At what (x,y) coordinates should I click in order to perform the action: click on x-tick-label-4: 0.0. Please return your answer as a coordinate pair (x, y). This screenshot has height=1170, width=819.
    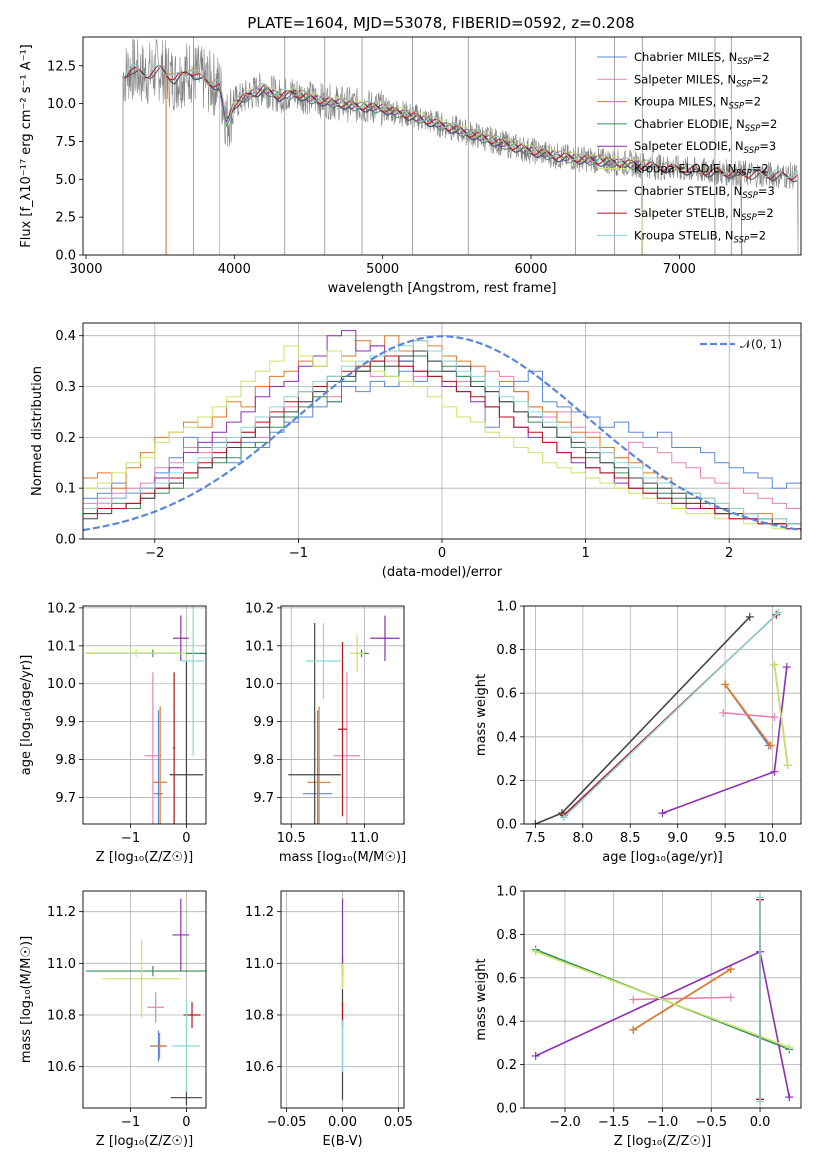
    Looking at the image, I should click on (760, 1122).